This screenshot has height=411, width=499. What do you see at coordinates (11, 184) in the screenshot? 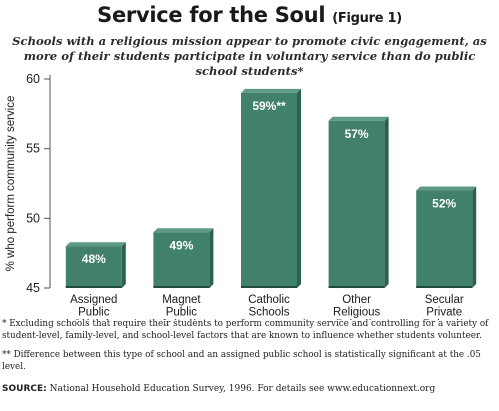
I see `y-axis-label: % who perform community service` at bounding box center [11, 184].